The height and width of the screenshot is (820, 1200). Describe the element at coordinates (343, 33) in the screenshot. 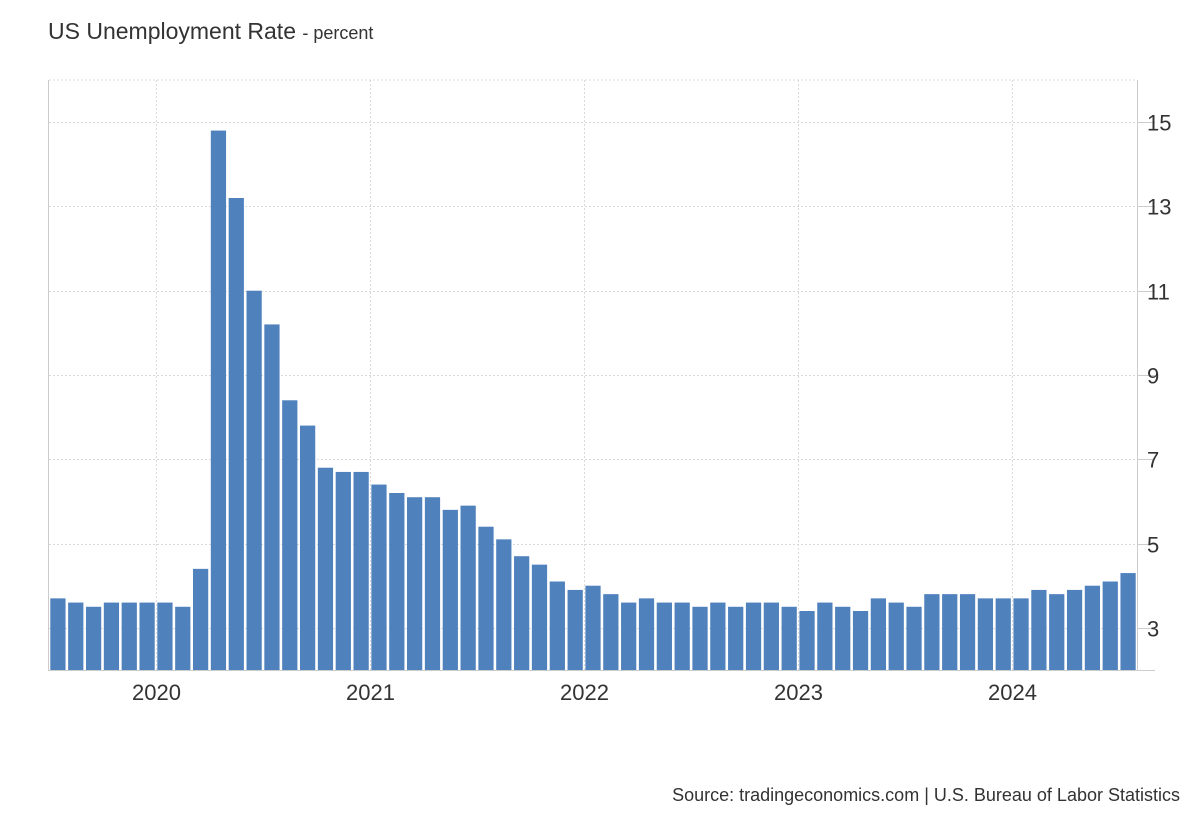

I see `chart-subtitle-text: percent` at that location.